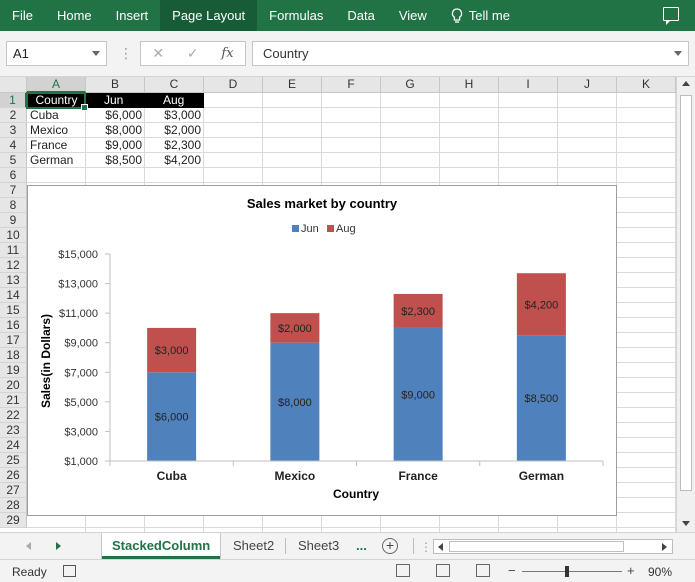 The height and width of the screenshot is (582, 695). What do you see at coordinates (13, 355) in the screenshot?
I see `row-header-18: 18` at bounding box center [13, 355].